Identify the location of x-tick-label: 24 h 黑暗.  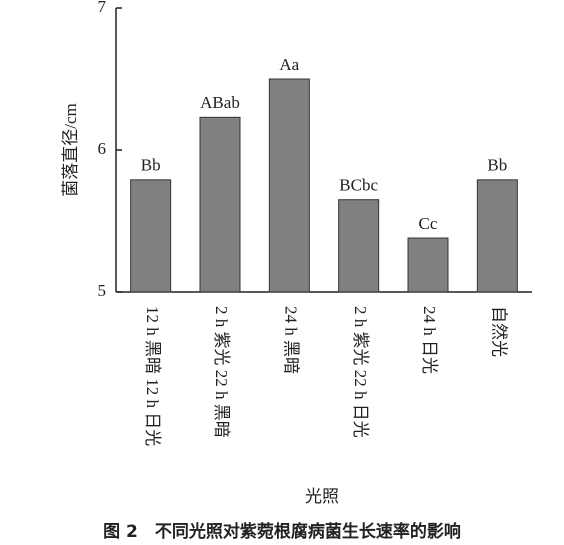
(290, 340).